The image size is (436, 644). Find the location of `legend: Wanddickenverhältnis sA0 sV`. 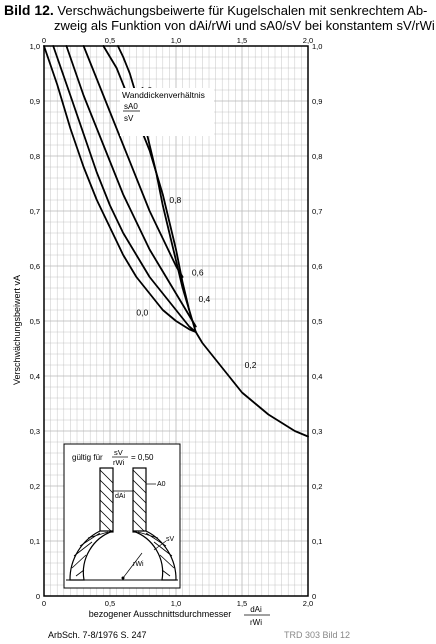

legend: Wanddickenverhältnis sA0 sV is located at coordinates (167, 112).